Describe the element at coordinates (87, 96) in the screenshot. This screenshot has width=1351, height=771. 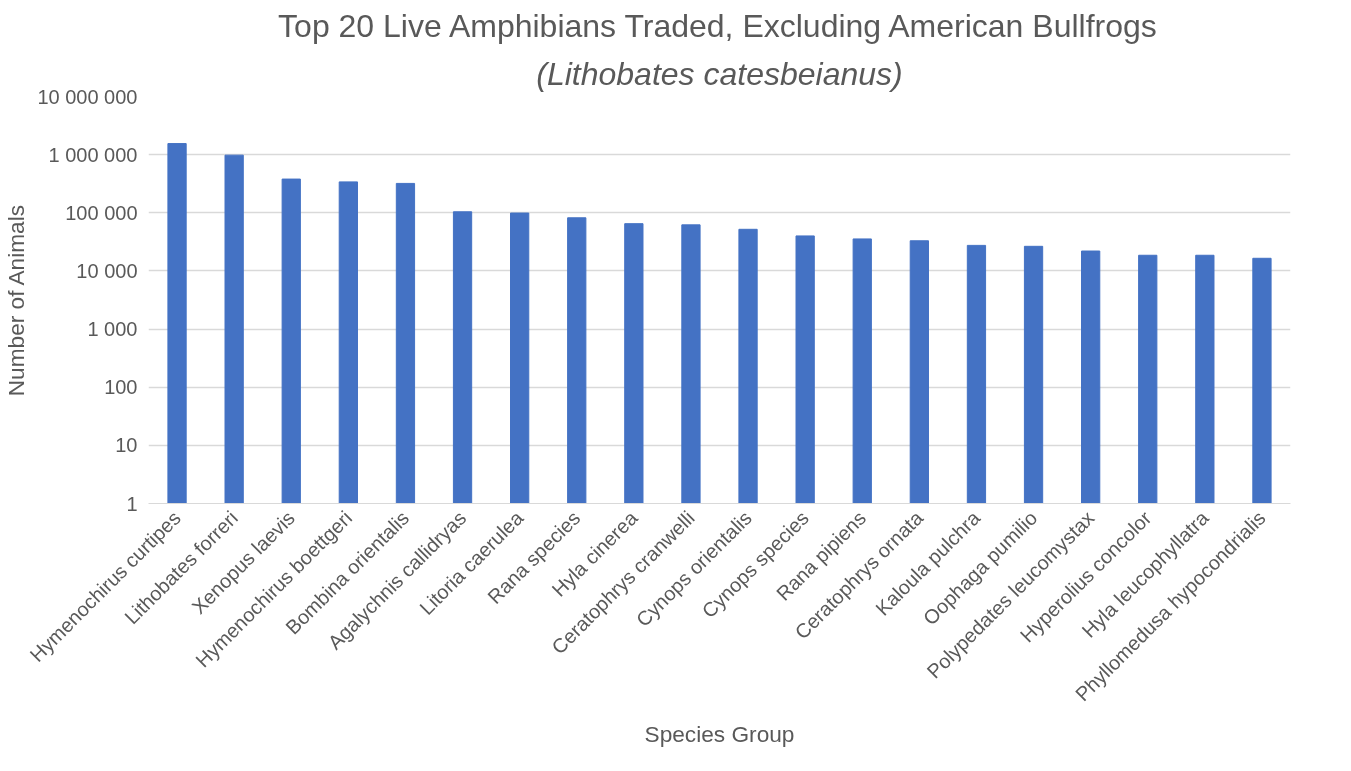
I see `y-tick-label: 10 000 000` at that location.